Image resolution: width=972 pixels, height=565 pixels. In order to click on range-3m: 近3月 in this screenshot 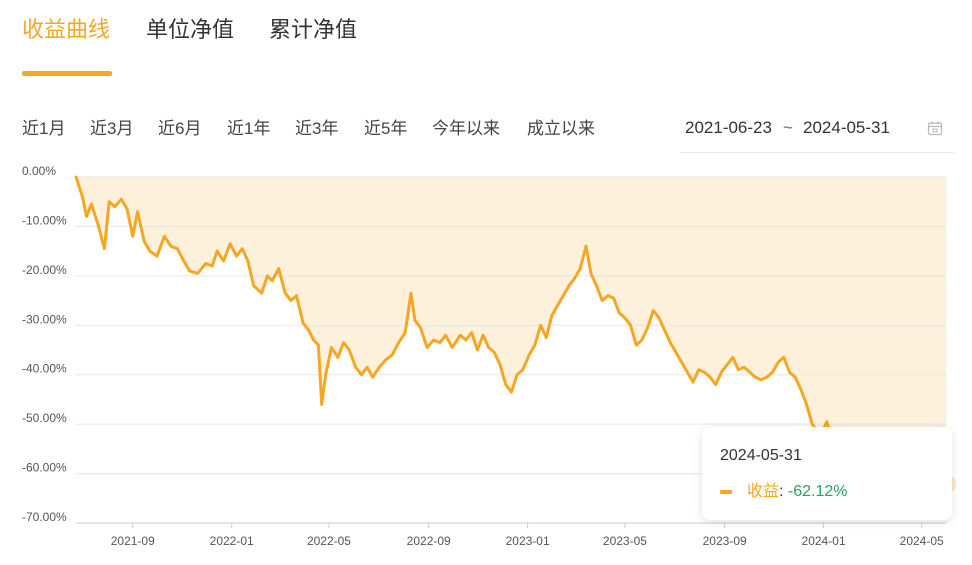, I will do `click(112, 128)`.